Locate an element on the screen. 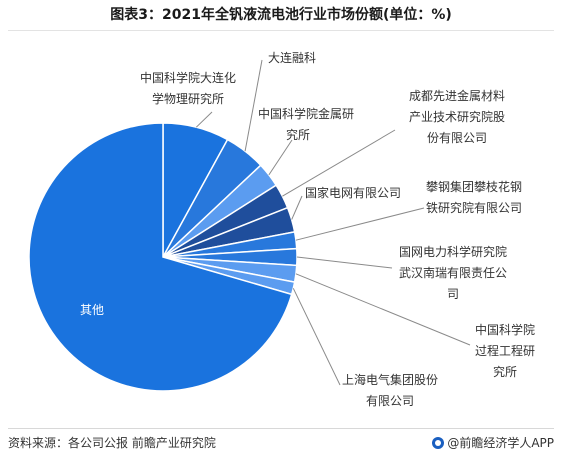 Image resolution: width=562 pixels, height=465 pixels. label-line: 铁研究院有限公司 is located at coordinates (474, 208).